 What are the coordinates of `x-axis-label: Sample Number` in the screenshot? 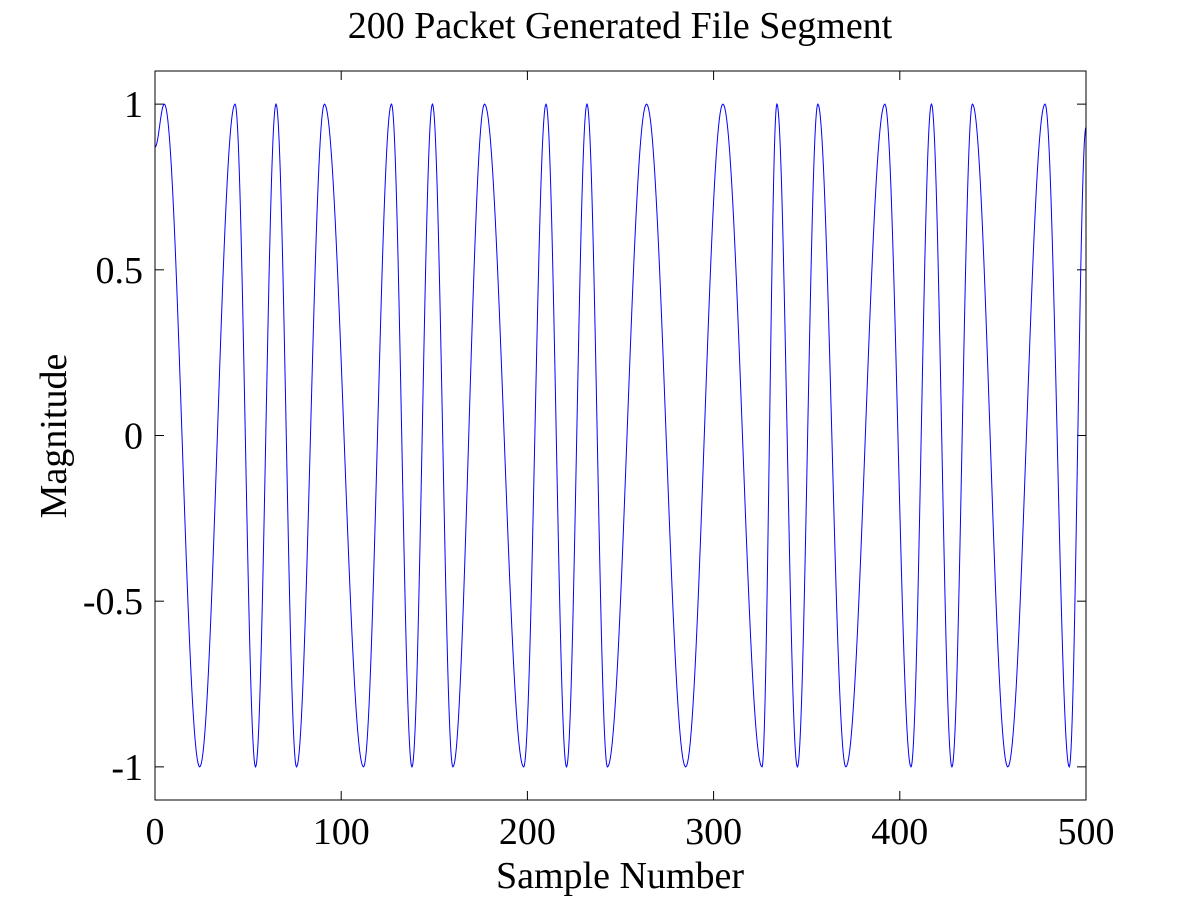 It's located at (620, 876).